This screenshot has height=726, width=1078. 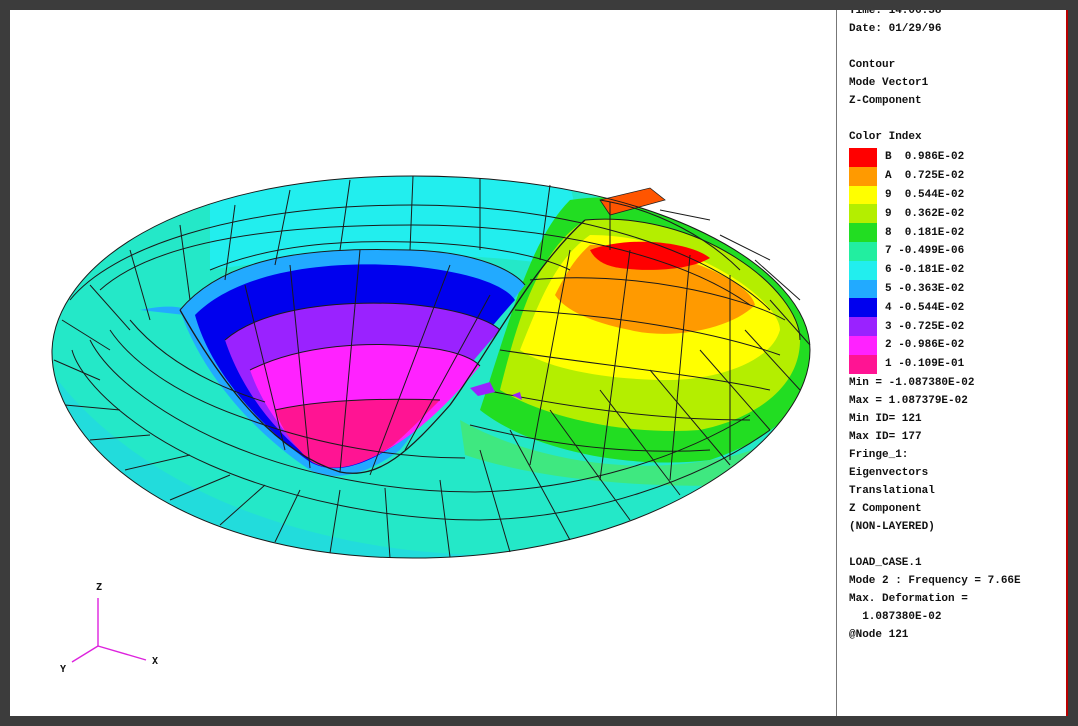 I want to click on legend-label: 6 -0.181E-02, so click(x=925, y=270).